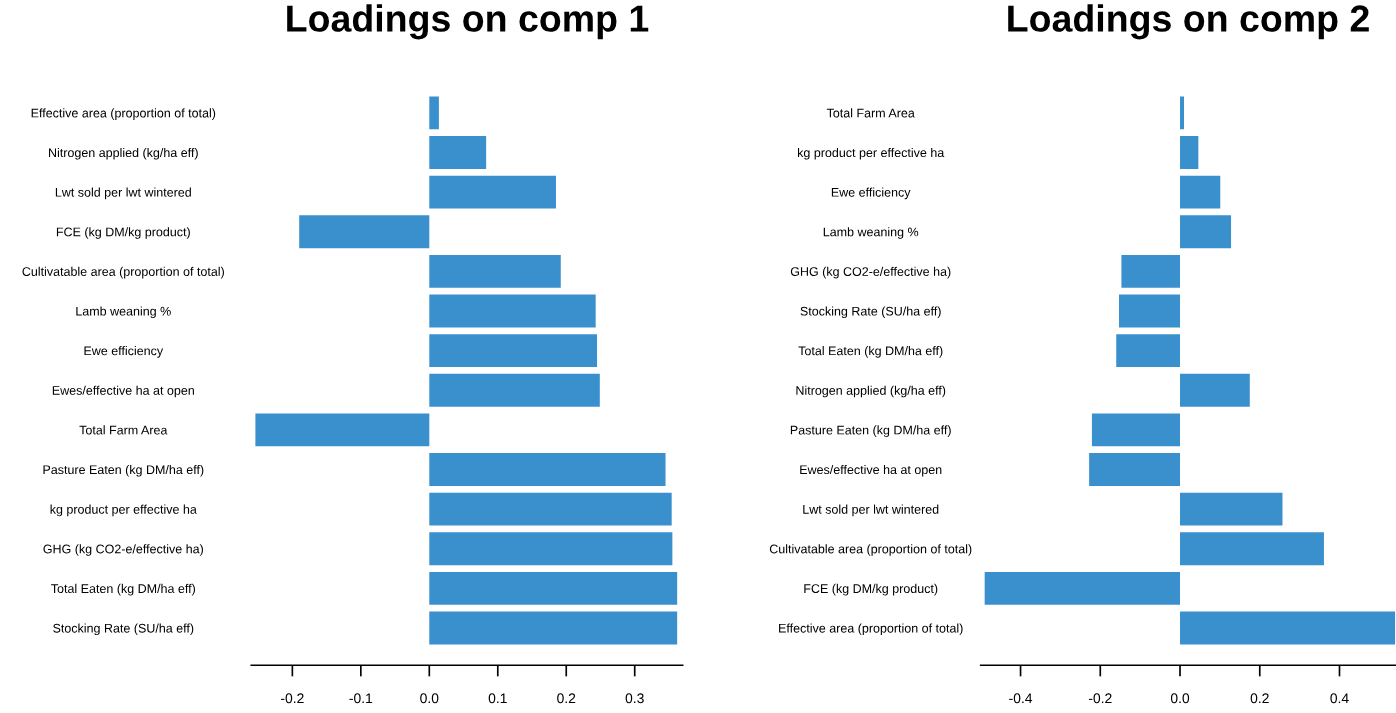 The width and height of the screenshot is (1396, 713). Describe the element at coordinates (634, 698) in the screenshot. I see `x-tick-label: 0.3` at that location.